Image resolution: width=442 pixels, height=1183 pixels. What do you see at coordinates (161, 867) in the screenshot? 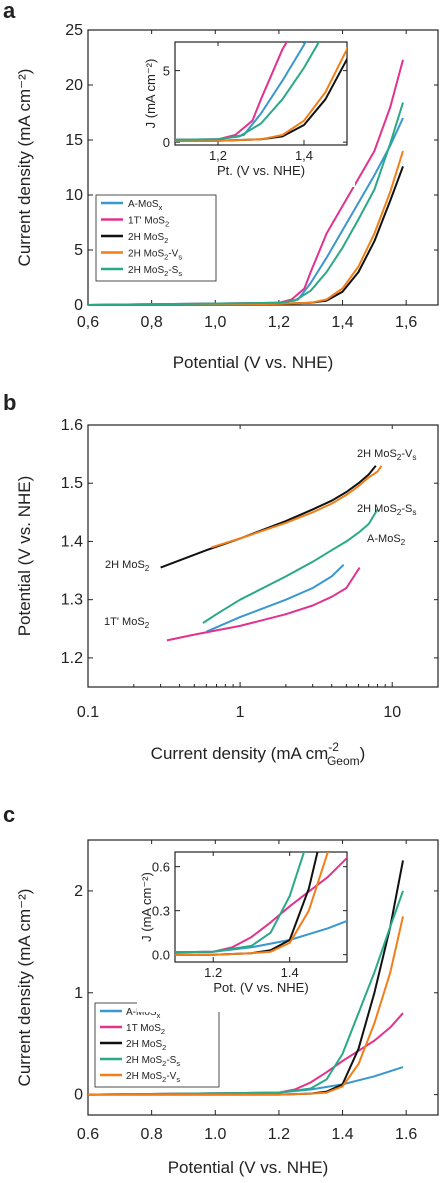
I see `y-tick-label: 0.6` at bounding box center [161, 867].